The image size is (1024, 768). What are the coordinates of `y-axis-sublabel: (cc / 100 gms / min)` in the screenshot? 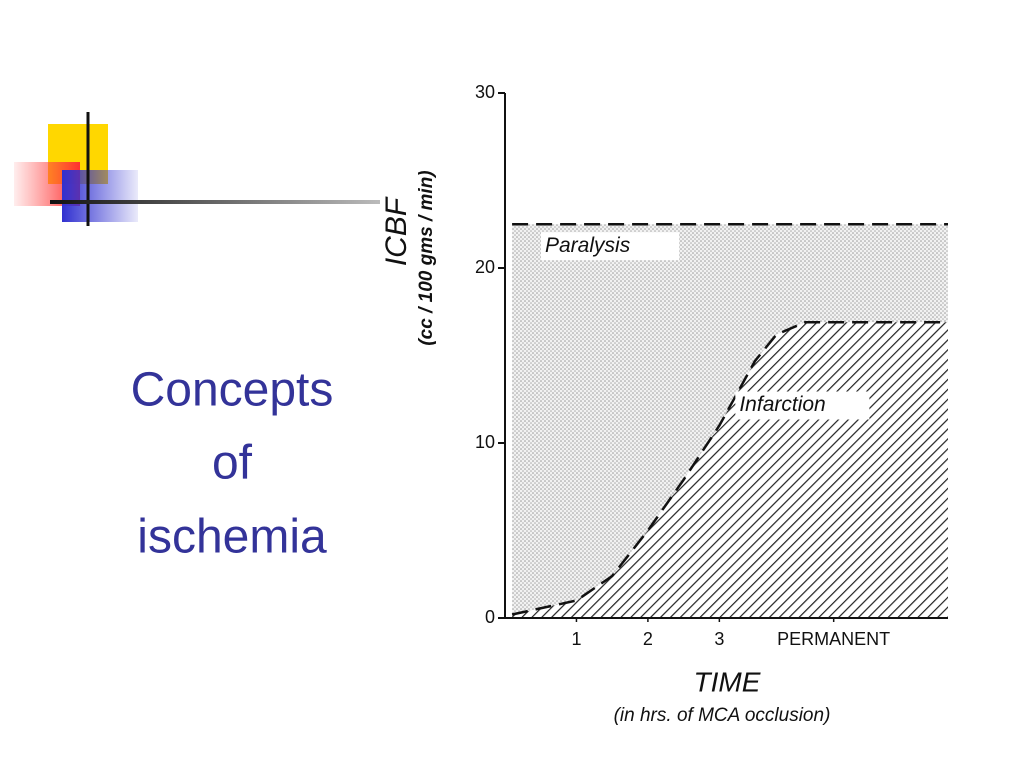 It's located at (426, 257).